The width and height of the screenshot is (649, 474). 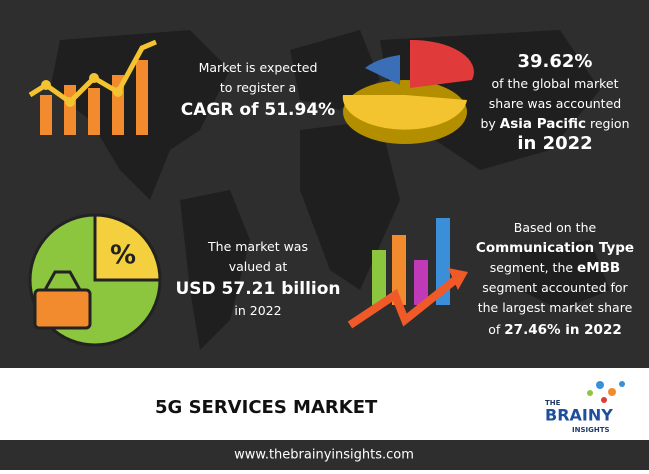 What do you see at coordinates (591, 430) in the screenshot?
I see `logo-bottom: INSIGHTS` at bounding box center [591, 430].